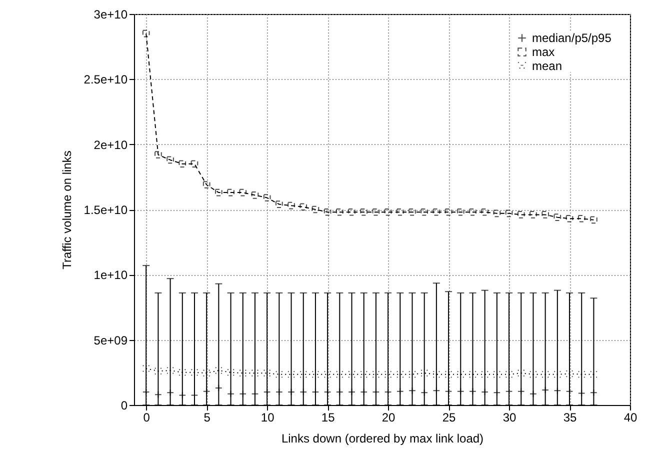 The height and width of the screenshot is (464, 653). What do you see at coordinates (267, 417) in the screenshot?
I see `x-tick-label: 10` at bounding box center [267, 417].